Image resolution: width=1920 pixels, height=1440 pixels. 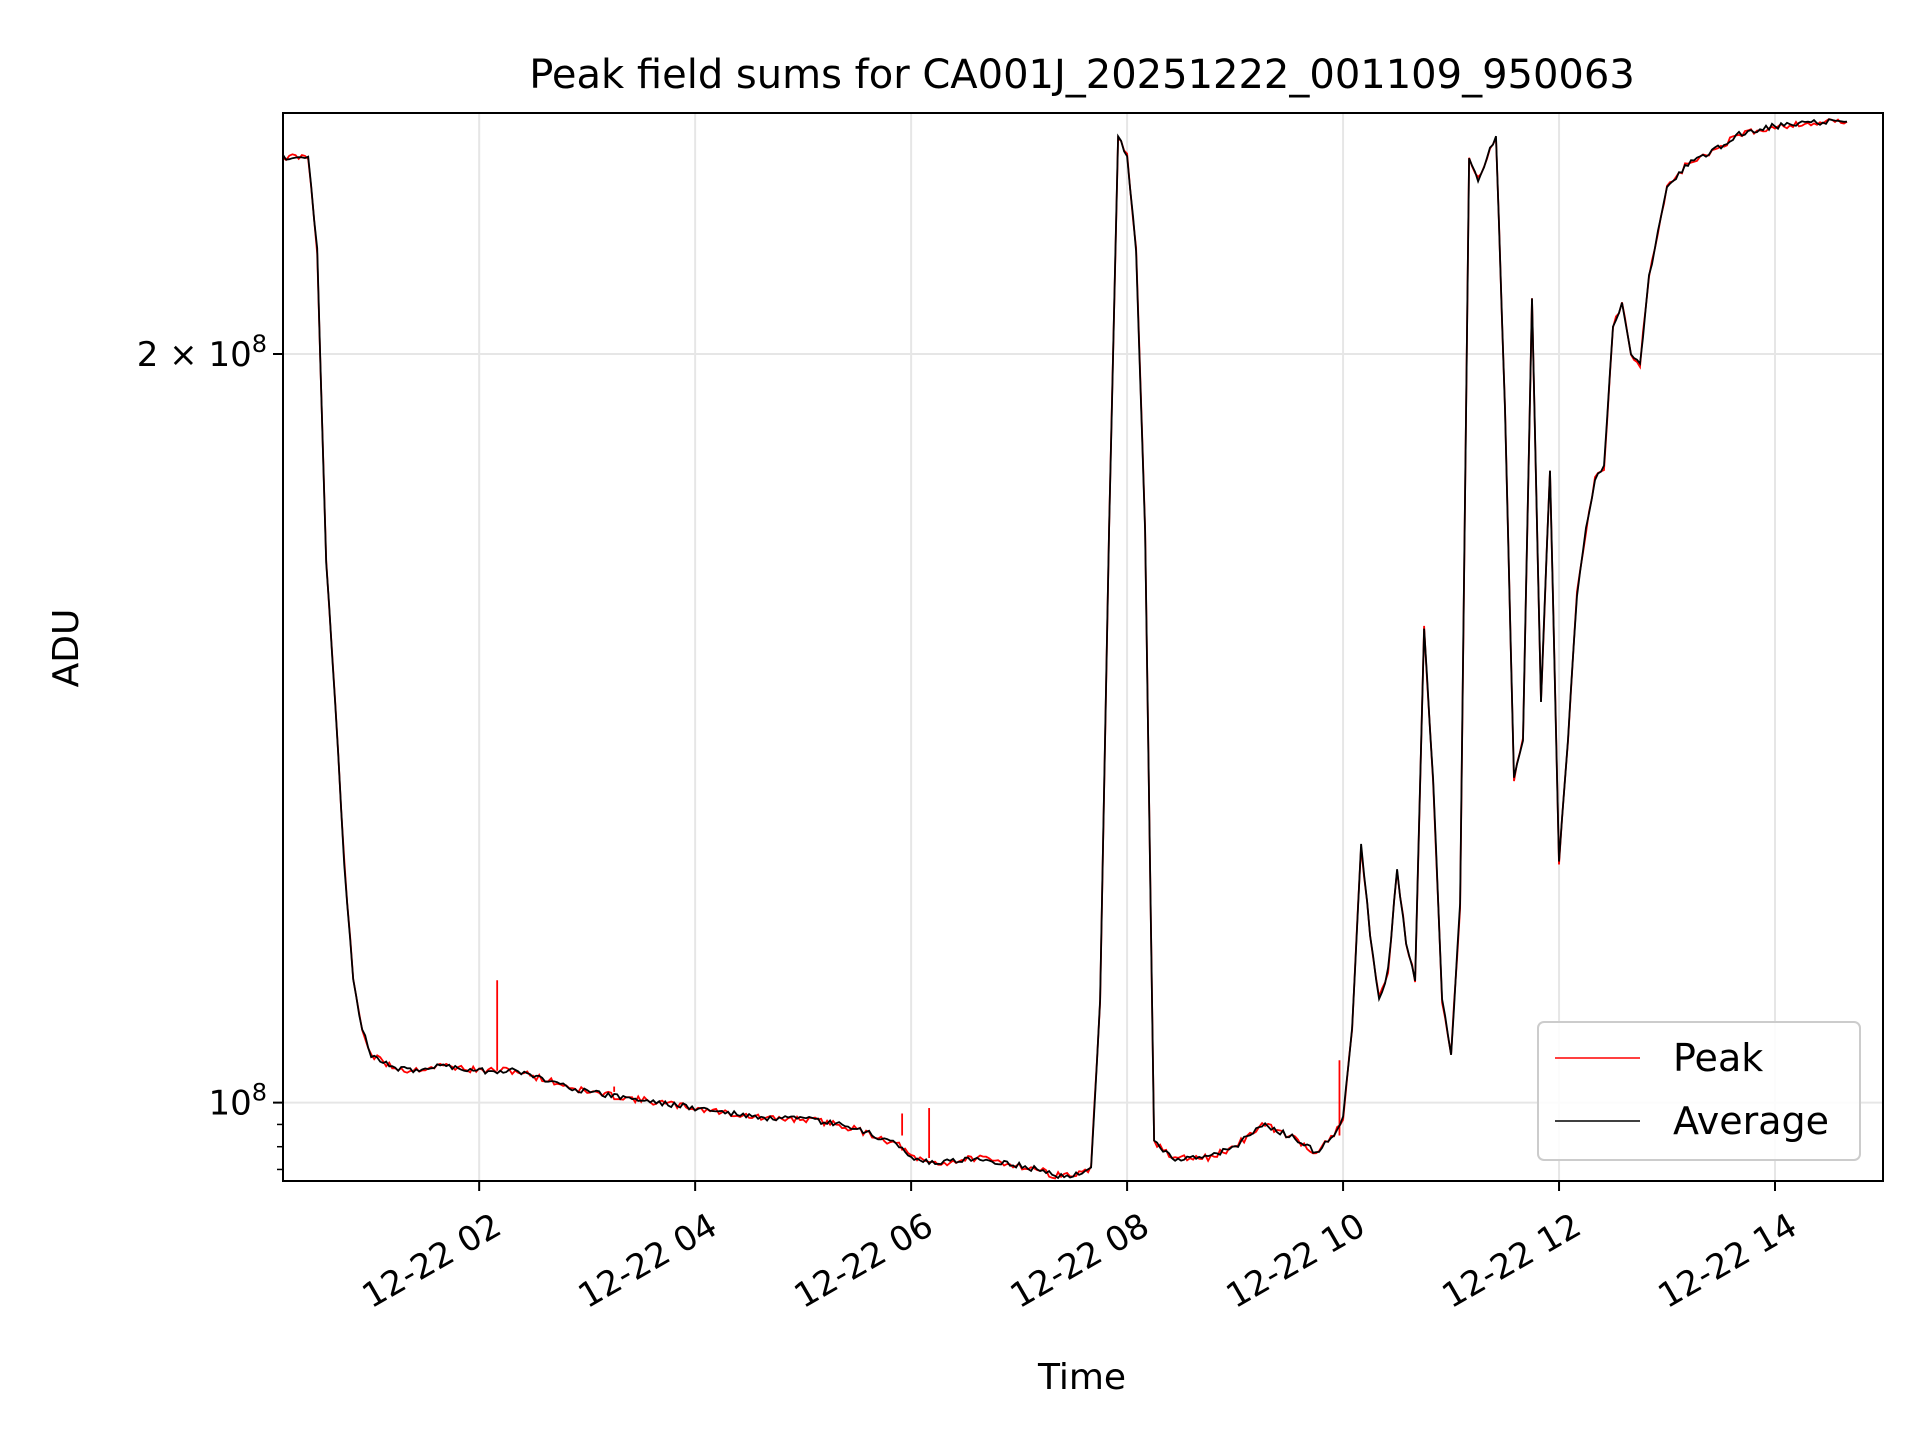 What do you see at coordinates (210, 750) in the screenshot?
I see `y-axis: 108 2 × 108` at bounding box center [210, 750].